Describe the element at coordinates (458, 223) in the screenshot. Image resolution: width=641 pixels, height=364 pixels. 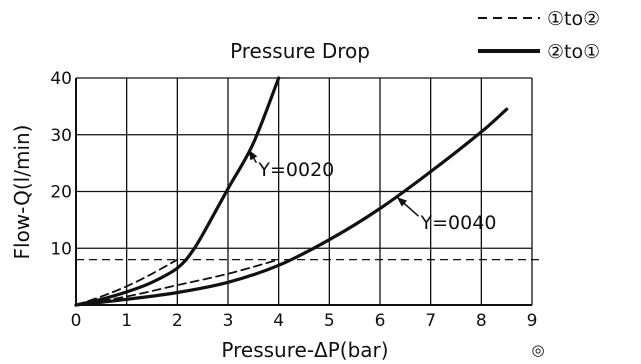
I see `annotation-label-2: Y=0040` at that location.